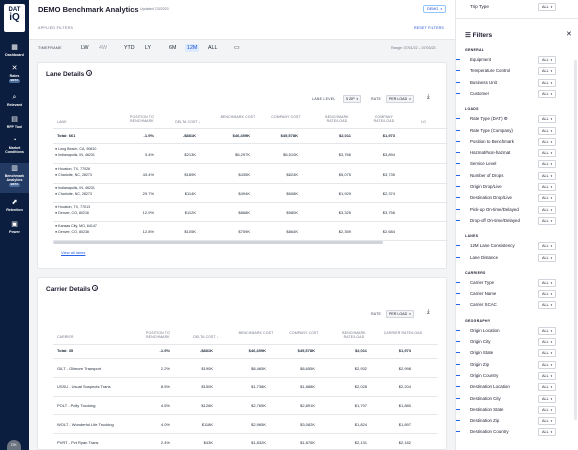 The height and width of the screenshot is (450, 578). Describe the element at coordinates (482, 35) in the screenshot. I see `filters-title-text: Filters` at that location.